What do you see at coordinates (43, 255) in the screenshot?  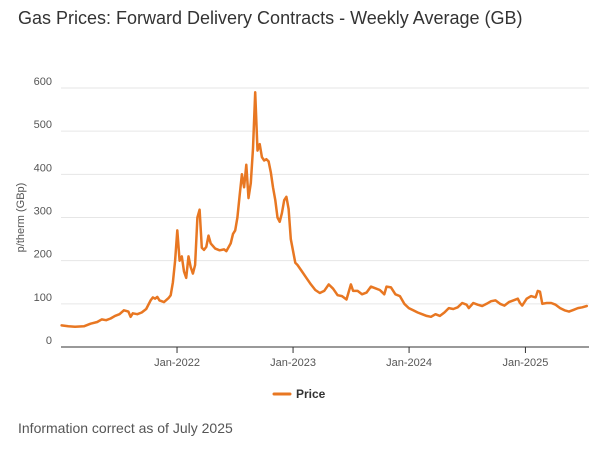 I see `y-tick-label: 200` at bounding box center [43, 255].